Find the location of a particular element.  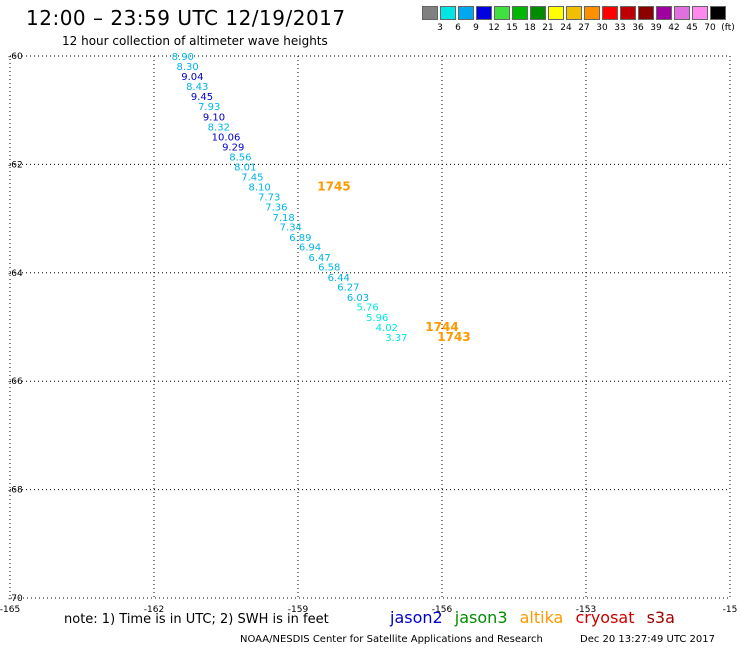

wave-height-label: 7.45 is located at coordinates (252, 178).